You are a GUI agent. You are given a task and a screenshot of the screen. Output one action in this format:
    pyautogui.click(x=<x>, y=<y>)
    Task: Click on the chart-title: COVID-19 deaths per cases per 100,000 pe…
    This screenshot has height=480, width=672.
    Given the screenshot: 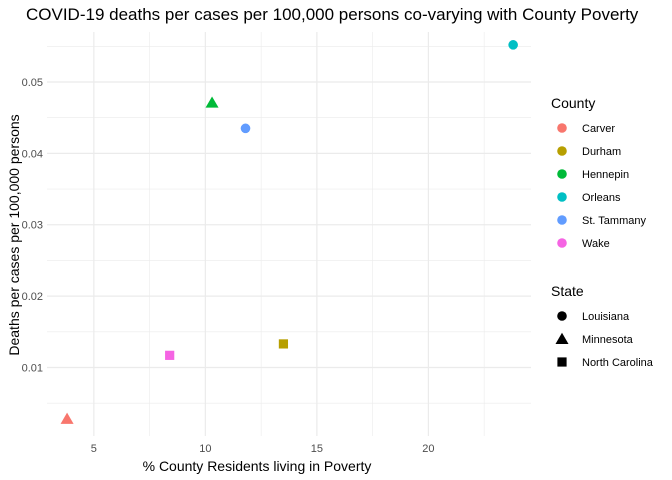 What is the action you would take?
    pyautogui.click(x=332, y=14)
    